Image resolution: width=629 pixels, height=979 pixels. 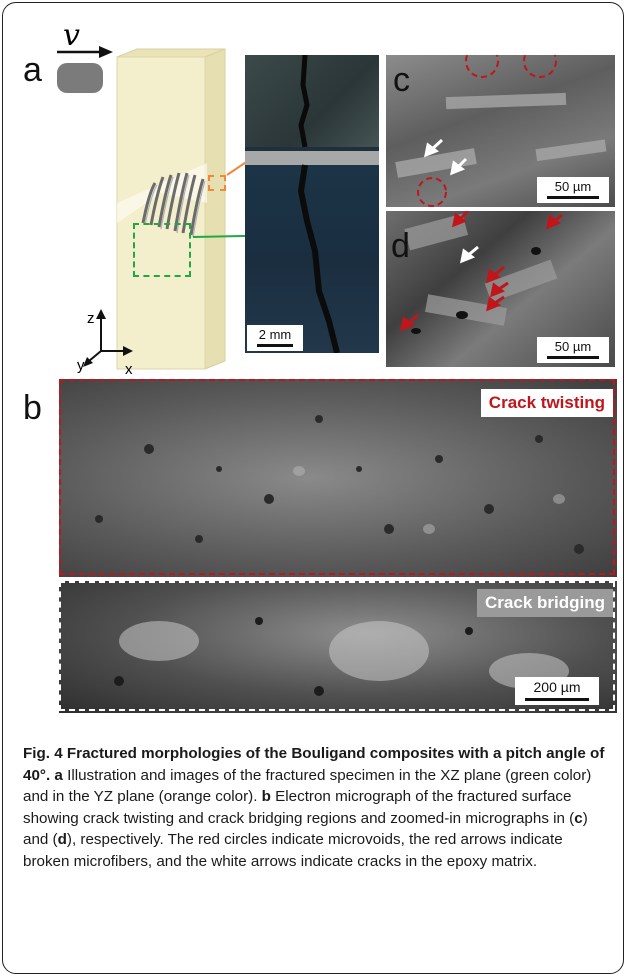 I want to click on crack-bridging-micrograph: Crack bridging 200 µm, so click(x=338, y=647).